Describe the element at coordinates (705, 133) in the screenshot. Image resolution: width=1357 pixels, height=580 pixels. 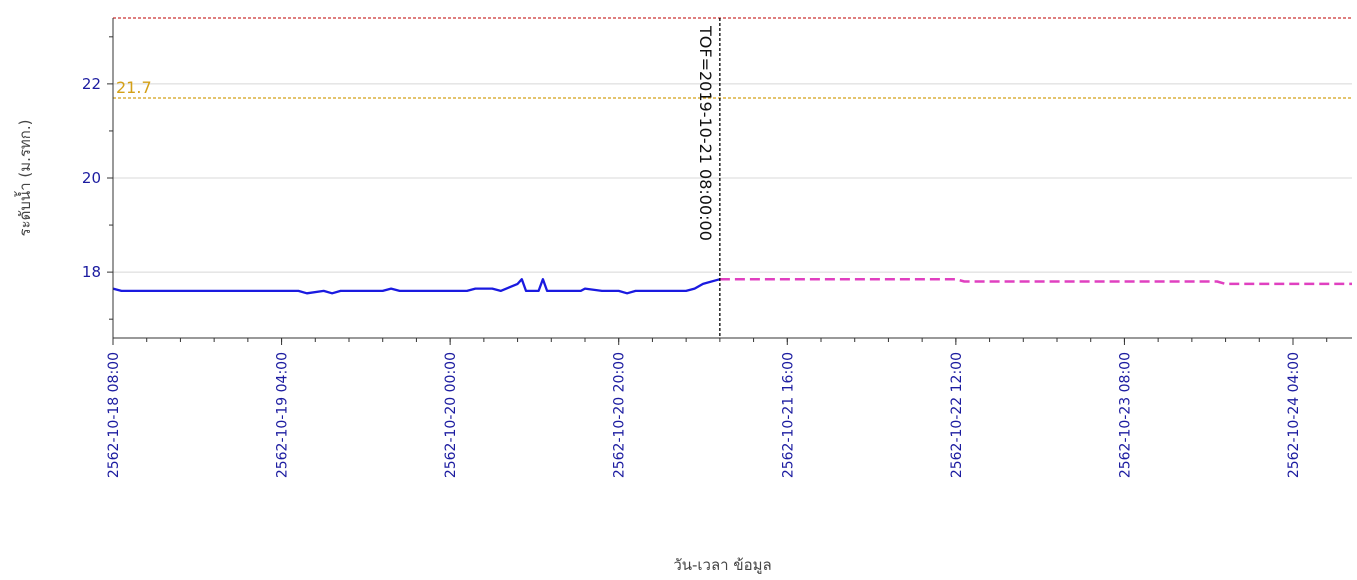
I see `tof-label: TOF=2019-10-21 08:00:00` at that location.